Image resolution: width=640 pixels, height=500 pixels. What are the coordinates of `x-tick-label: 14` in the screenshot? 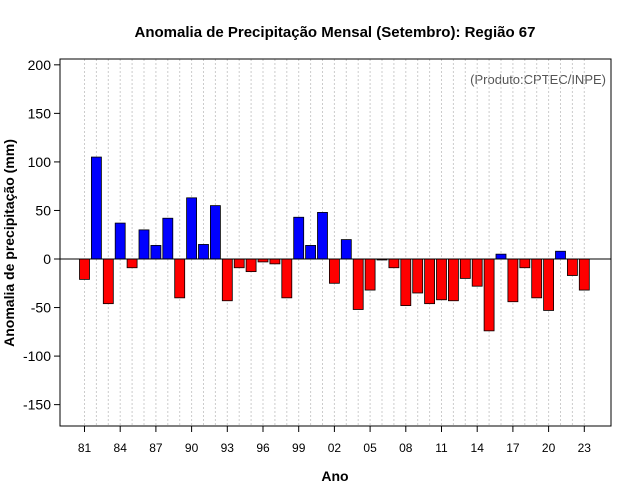 It's located at (478, 448).